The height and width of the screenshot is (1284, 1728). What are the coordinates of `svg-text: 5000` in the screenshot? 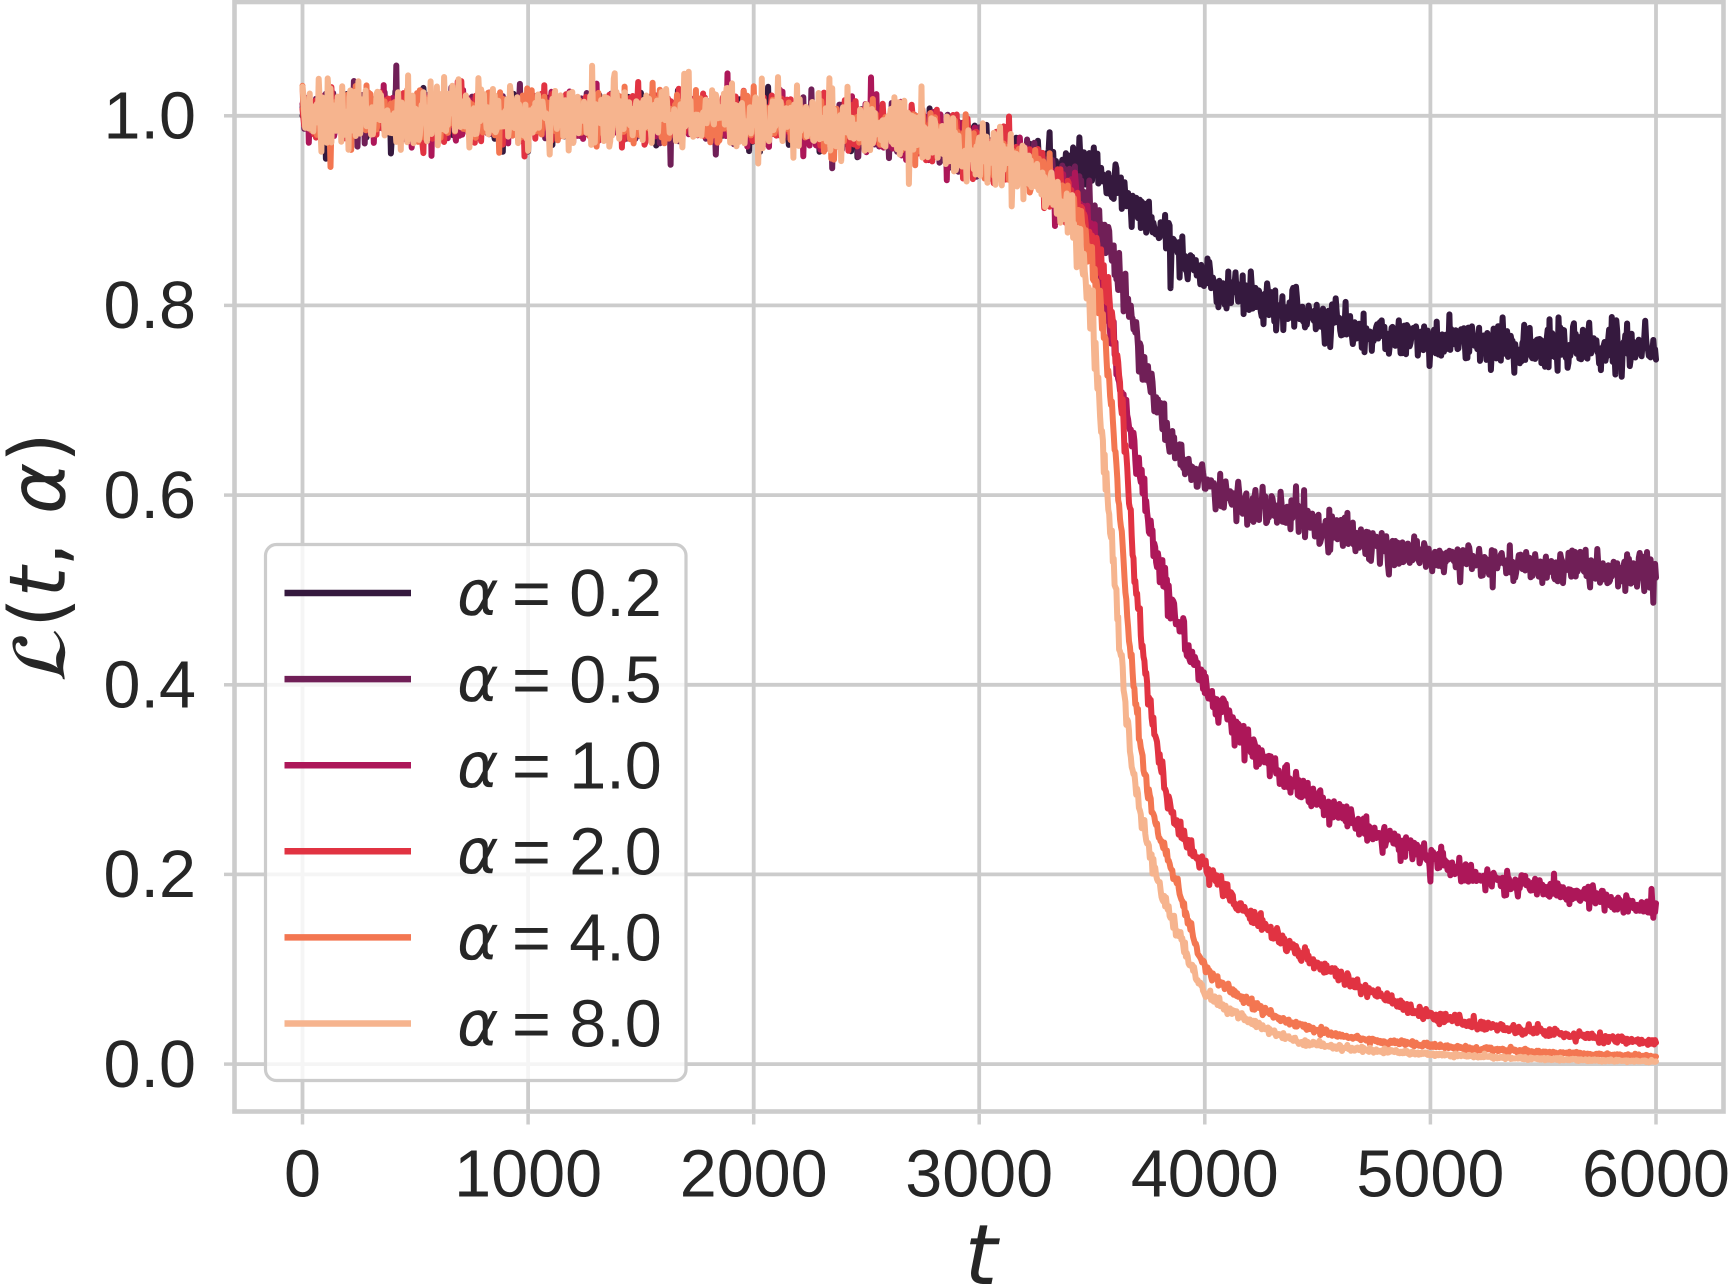 It's located at (1430, 1175).